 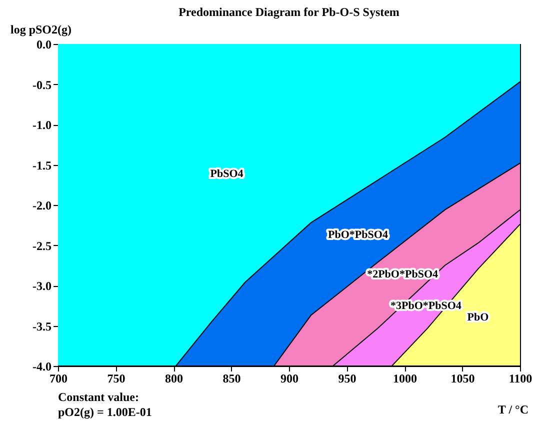 What do you see at coordinates (405, 379) in the screenshot?
I see `x-tick-label: 1000` at bounding box center [405, 379].